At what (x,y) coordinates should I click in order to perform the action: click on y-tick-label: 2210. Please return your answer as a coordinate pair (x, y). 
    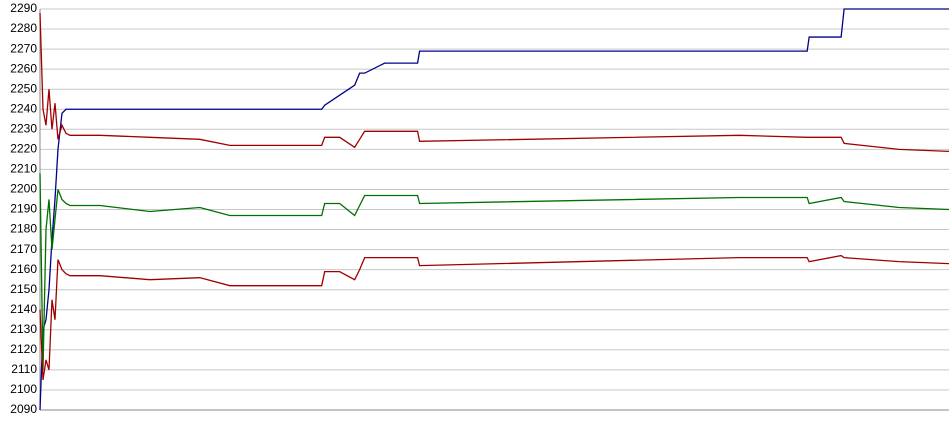
    Looking at the image, I should click on (23, 169).